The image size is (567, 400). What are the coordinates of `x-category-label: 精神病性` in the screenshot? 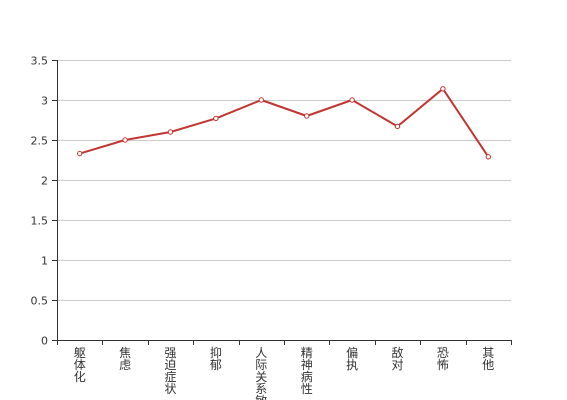 It's located at (307, 371).